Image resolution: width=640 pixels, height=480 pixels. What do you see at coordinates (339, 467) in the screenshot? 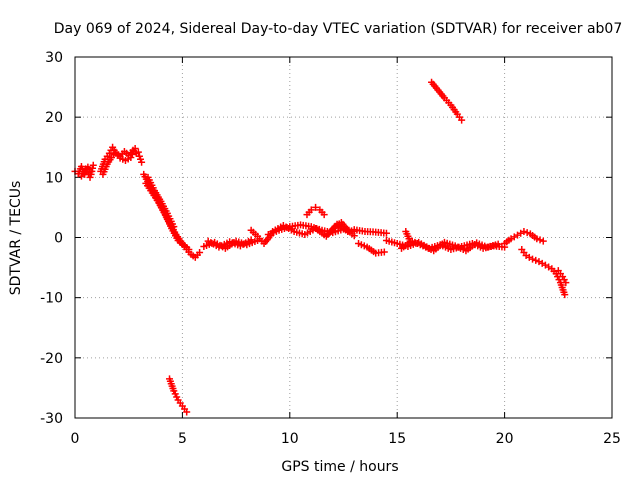
I see `x-axis-label: GPS time / hours` at bounding box center [339, 467].